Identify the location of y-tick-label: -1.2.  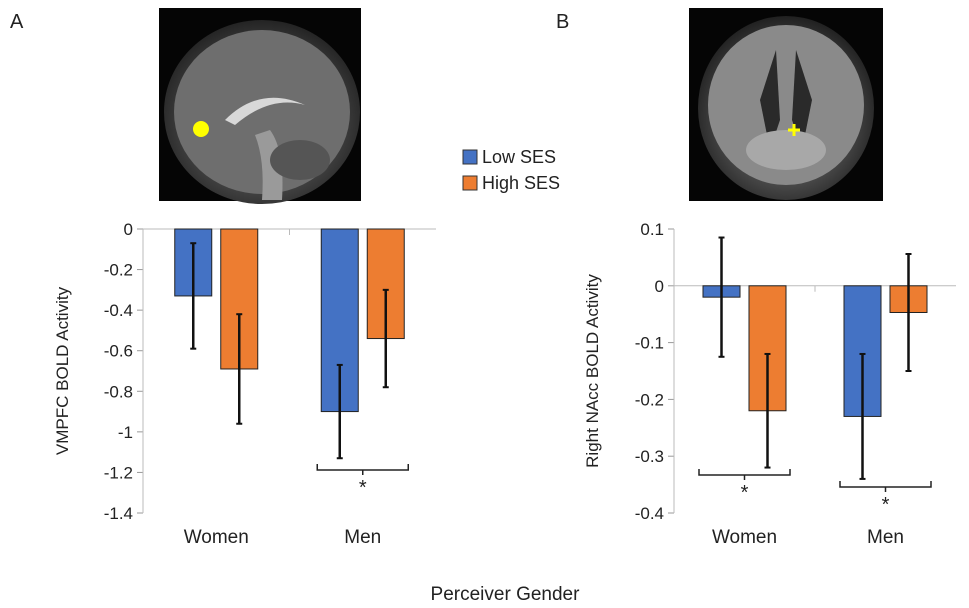
(118, 472).